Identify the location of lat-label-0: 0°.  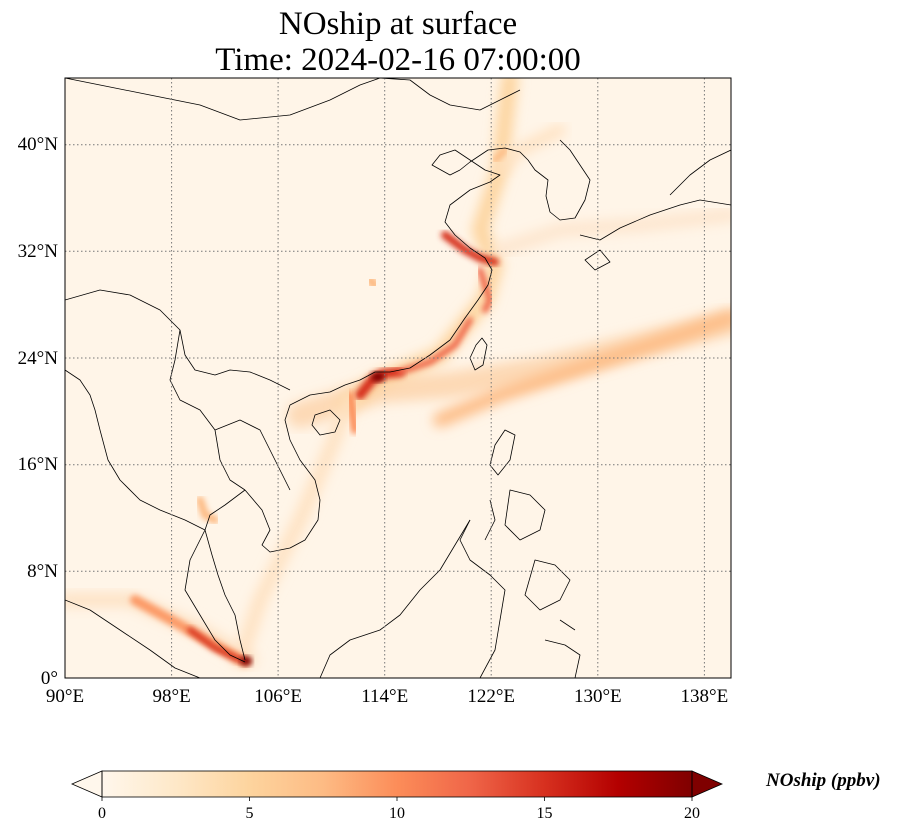
(49, 678).